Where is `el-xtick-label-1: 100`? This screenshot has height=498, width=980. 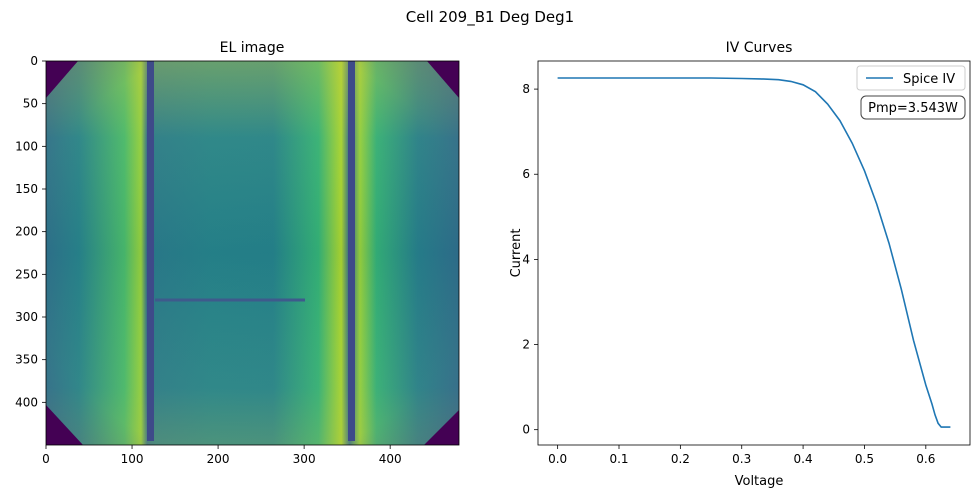 el-xtick-label-1: 100 is located at coordinates (132, 459).